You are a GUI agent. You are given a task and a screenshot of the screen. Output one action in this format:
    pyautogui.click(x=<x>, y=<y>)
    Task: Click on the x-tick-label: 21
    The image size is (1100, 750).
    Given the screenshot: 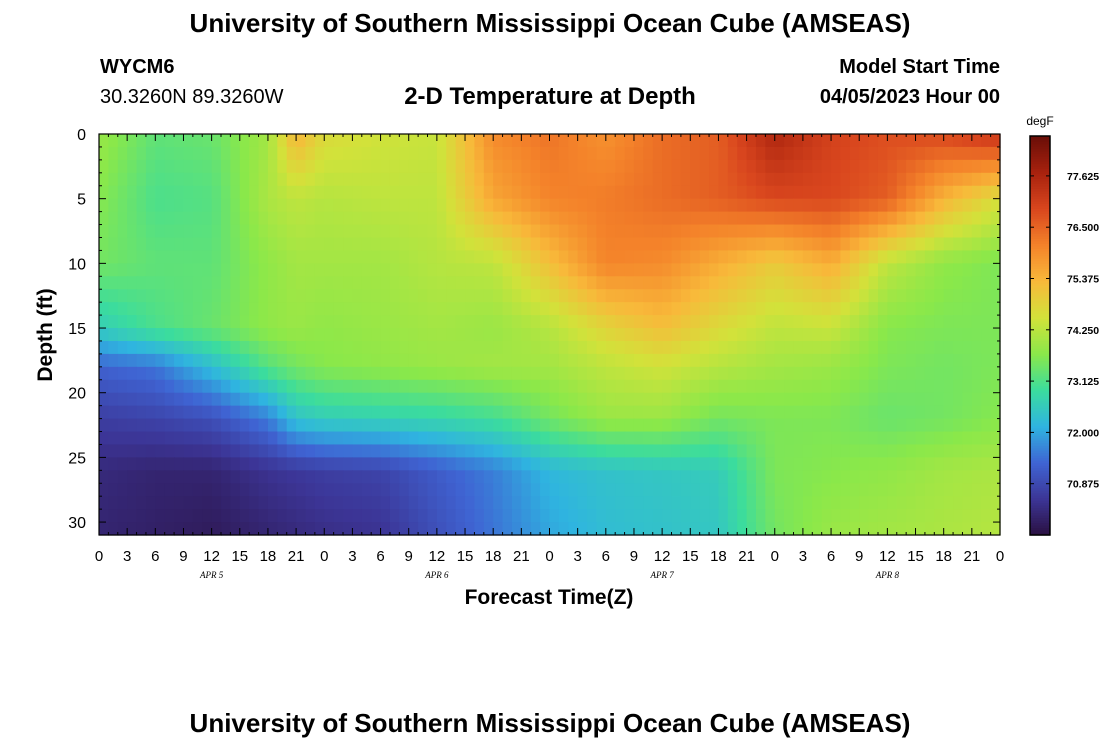 What is the action you would take?
    pyautogui.click(x=521, y=556)
    